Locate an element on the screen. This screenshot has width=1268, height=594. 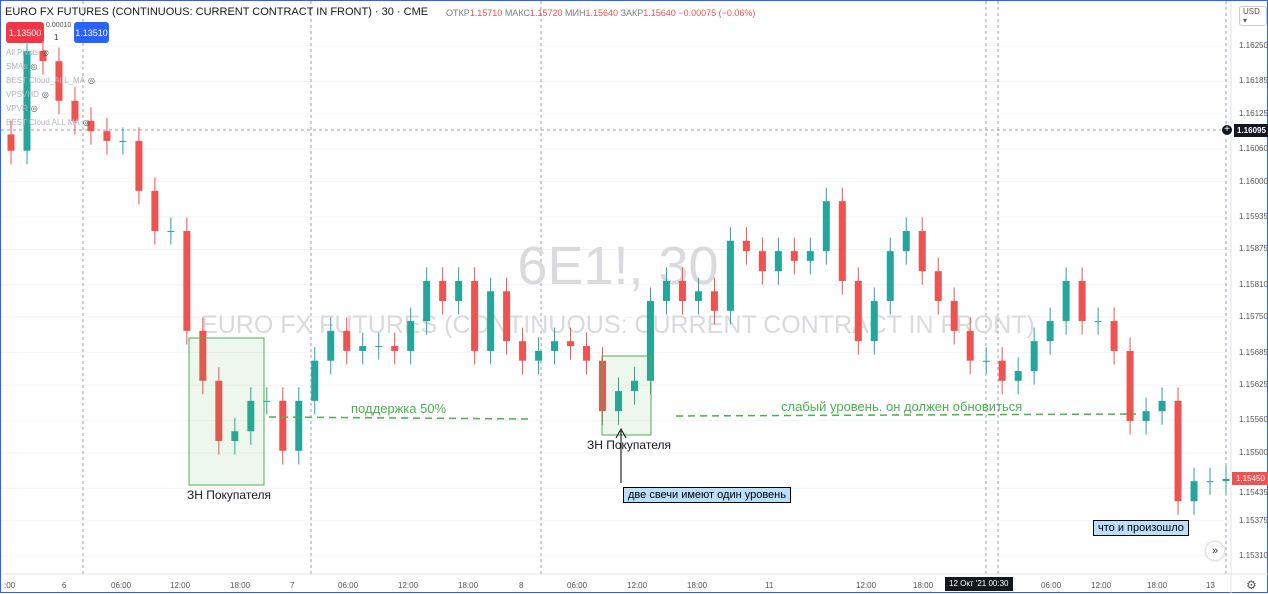
indicator-name: BEST Cloud_ALL_MA is located at coordinates (46, 80).